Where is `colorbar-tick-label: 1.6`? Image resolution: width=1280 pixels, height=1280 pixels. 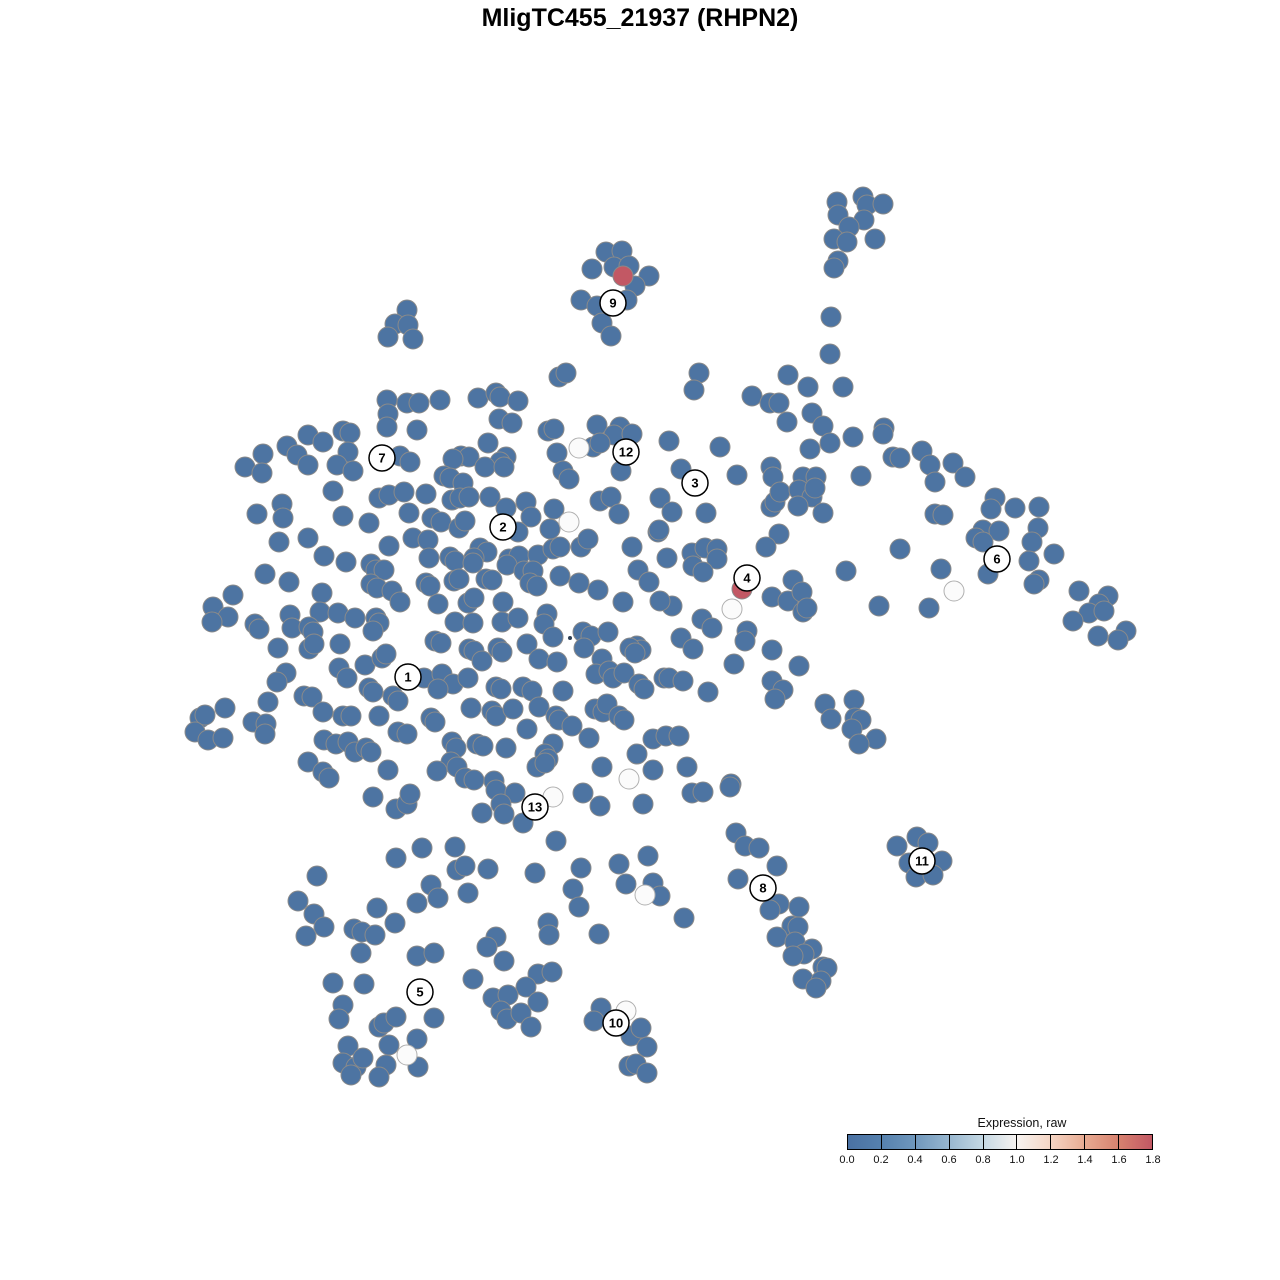 colorbar-tick-label: 1.6 is located at coordinates (1119, 1160).